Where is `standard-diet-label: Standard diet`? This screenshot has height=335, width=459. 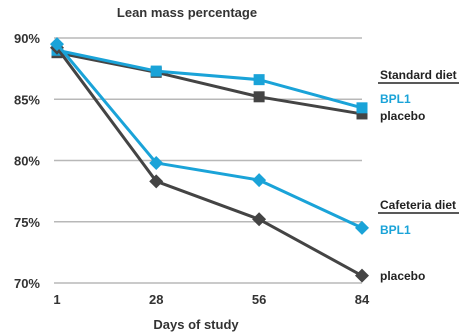 standard-diet-label: Standard diet is located at coordinates (418, 75).